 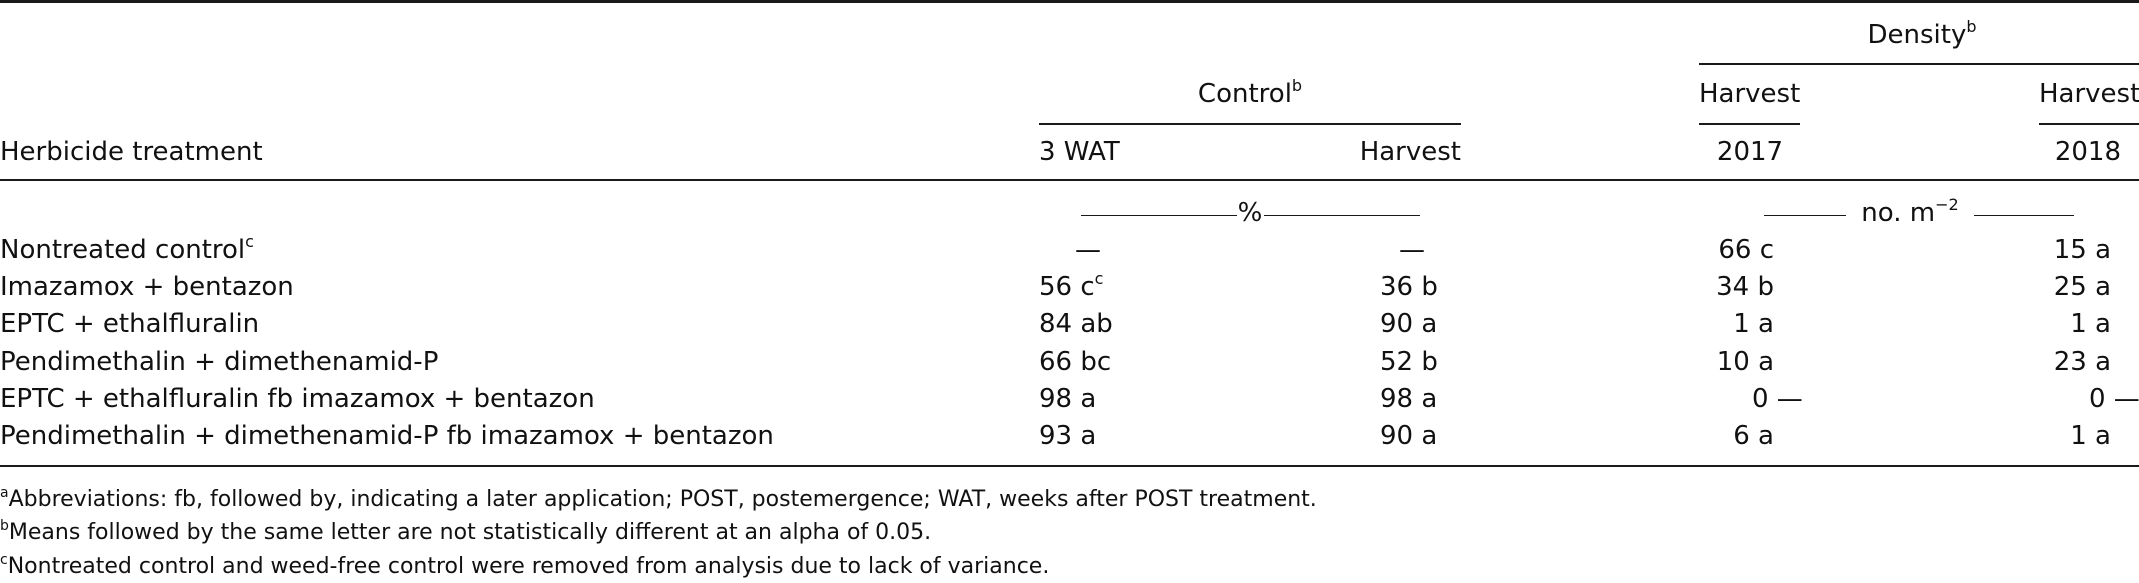 What do you see at coordinates (2082, 362) in the screenshot?
I see `cell-density-2018: 23 a` at bounding box center [2082, 362].